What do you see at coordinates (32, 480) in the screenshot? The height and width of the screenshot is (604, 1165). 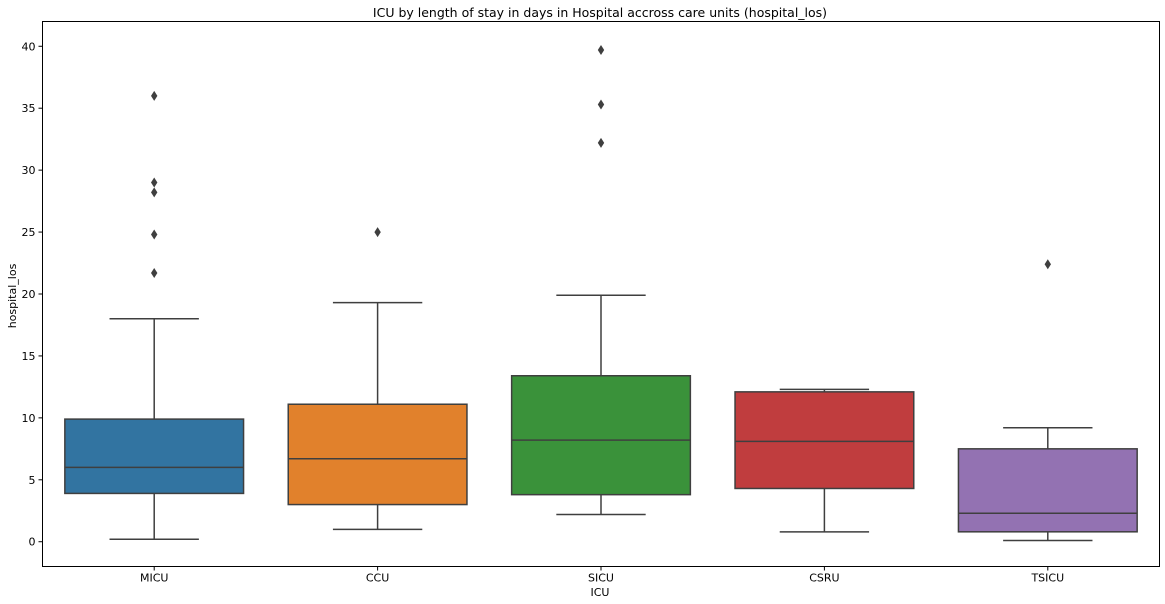 I see `y-tick-label: 5` at bounding box center [32, 480].